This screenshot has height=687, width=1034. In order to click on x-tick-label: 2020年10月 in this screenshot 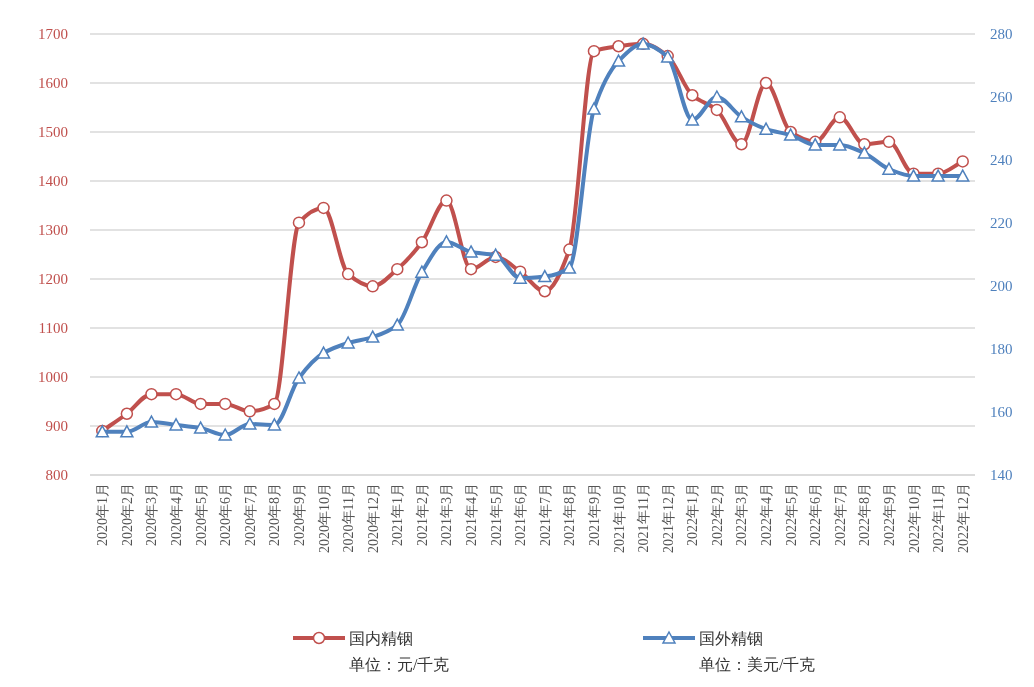, I will do `click(324, 518)`.